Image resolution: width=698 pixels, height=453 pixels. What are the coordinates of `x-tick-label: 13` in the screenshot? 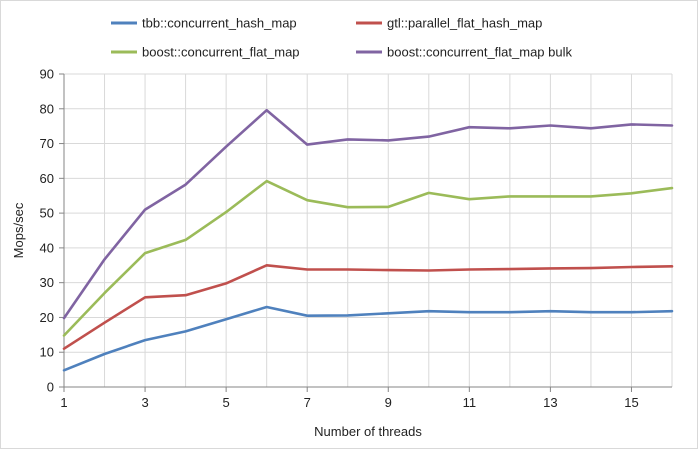 It's located at (550, 402).